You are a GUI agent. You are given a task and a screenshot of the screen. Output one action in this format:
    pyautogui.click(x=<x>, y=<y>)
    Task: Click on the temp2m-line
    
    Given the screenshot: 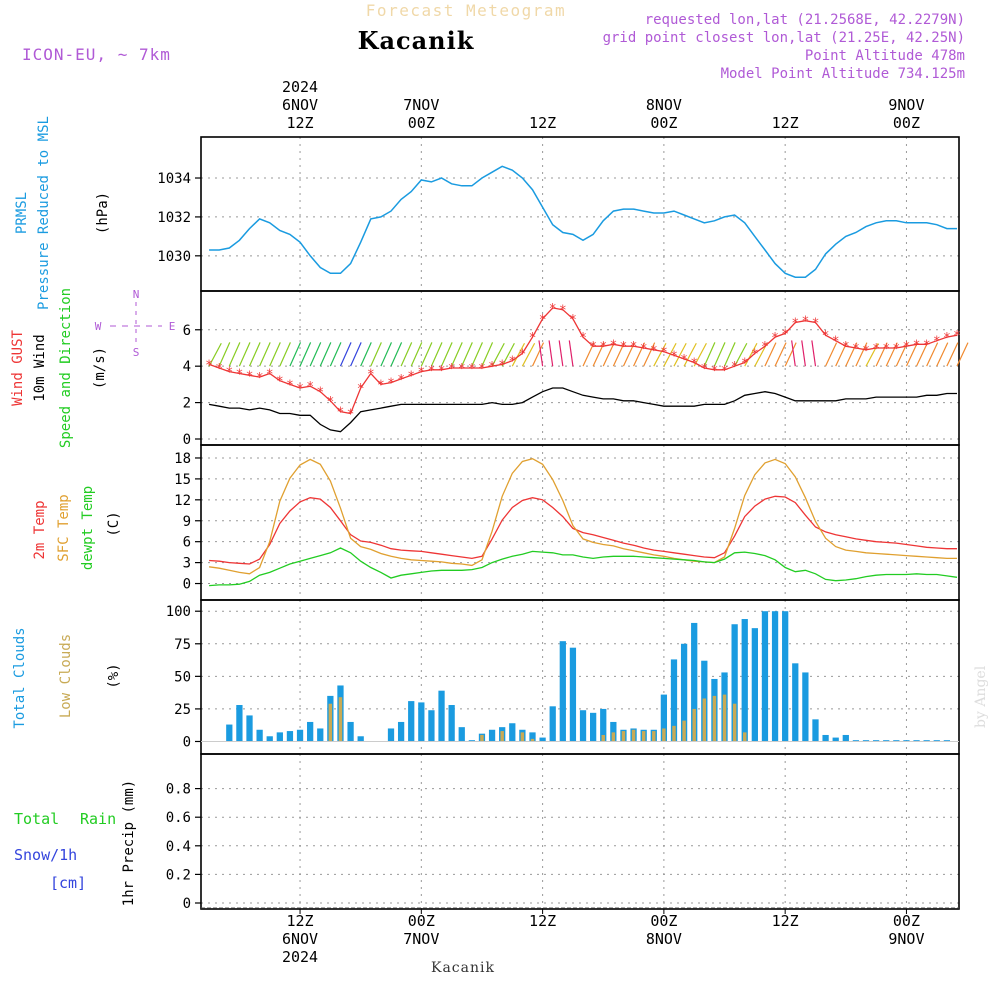 What is the action you would take?
    pyautogui.click(x=583, y=530)
    